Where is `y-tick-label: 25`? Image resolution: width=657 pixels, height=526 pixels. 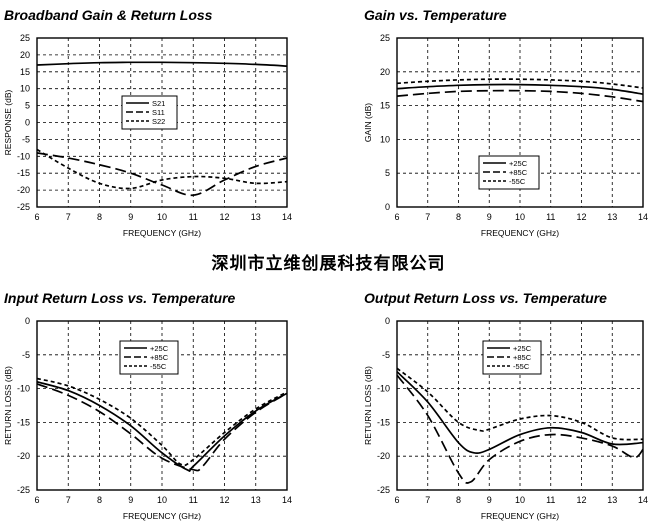
y-tick-label: 25 is located at coordinates (25, 38).